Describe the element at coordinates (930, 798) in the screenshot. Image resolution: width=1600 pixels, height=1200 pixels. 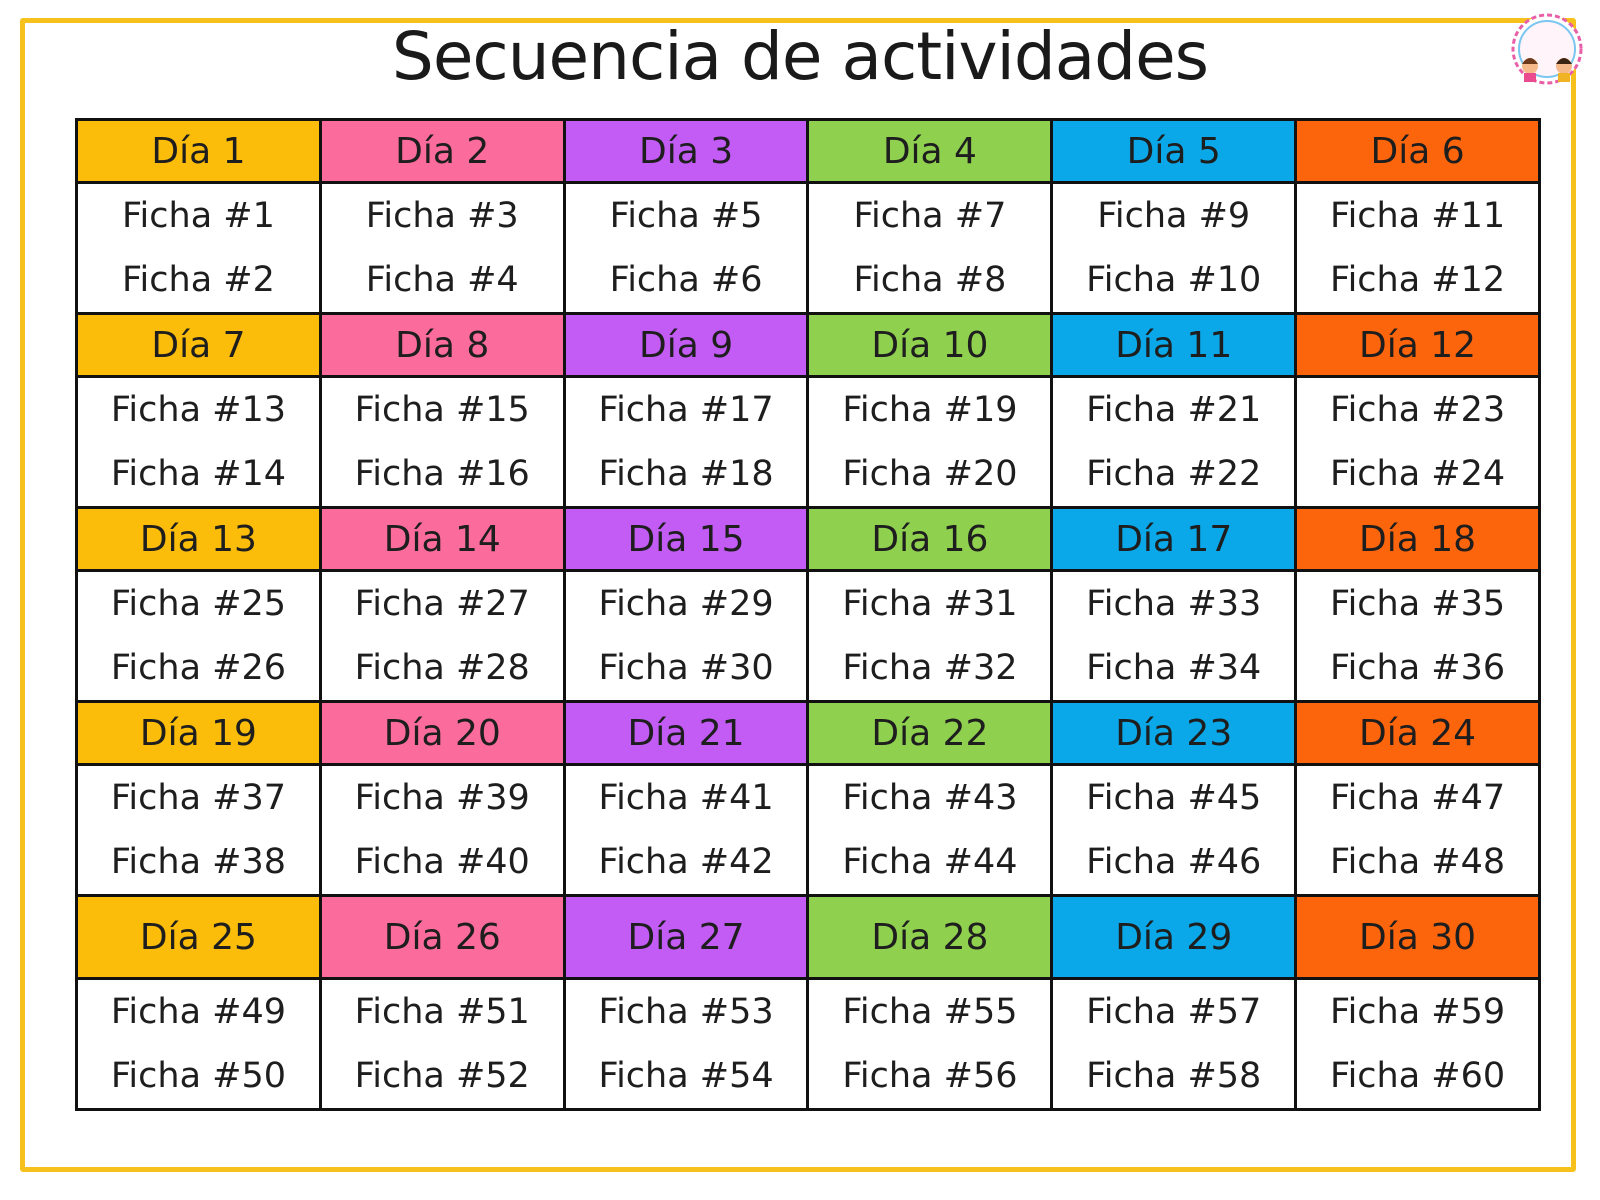
I see `ficha-label: Ficha #43` at that location.